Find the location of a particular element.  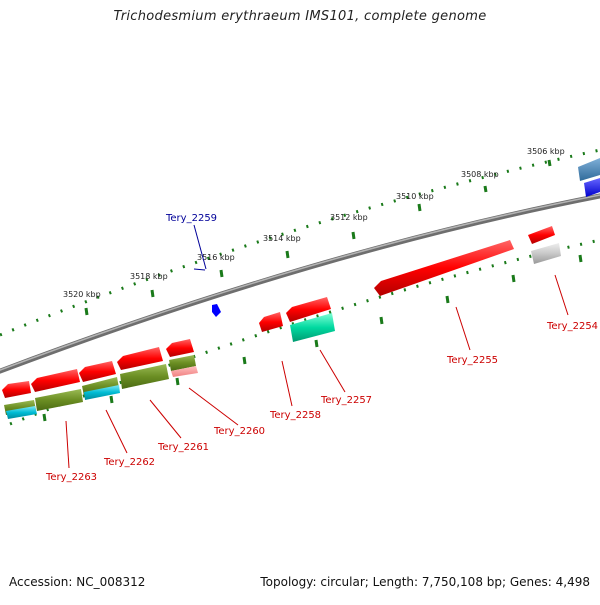

ruler-label: 3518 kbp is located at coordinates (149, 276).